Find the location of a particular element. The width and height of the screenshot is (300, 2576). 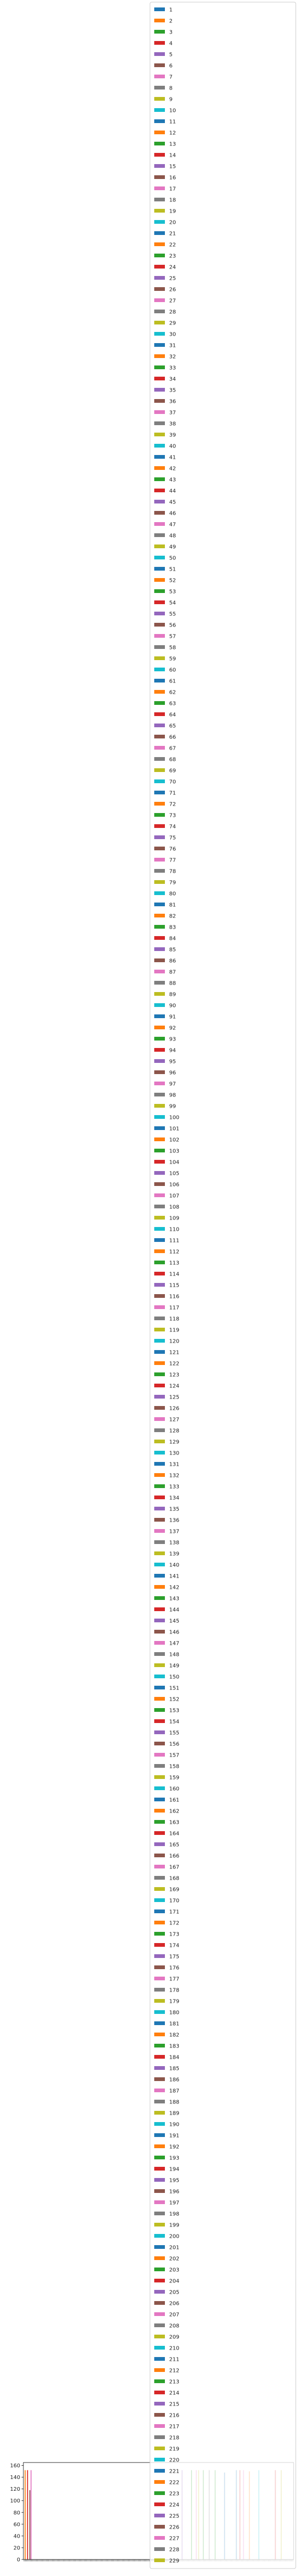

legend-label-138: 138 is located at coordinates (174, 1543).